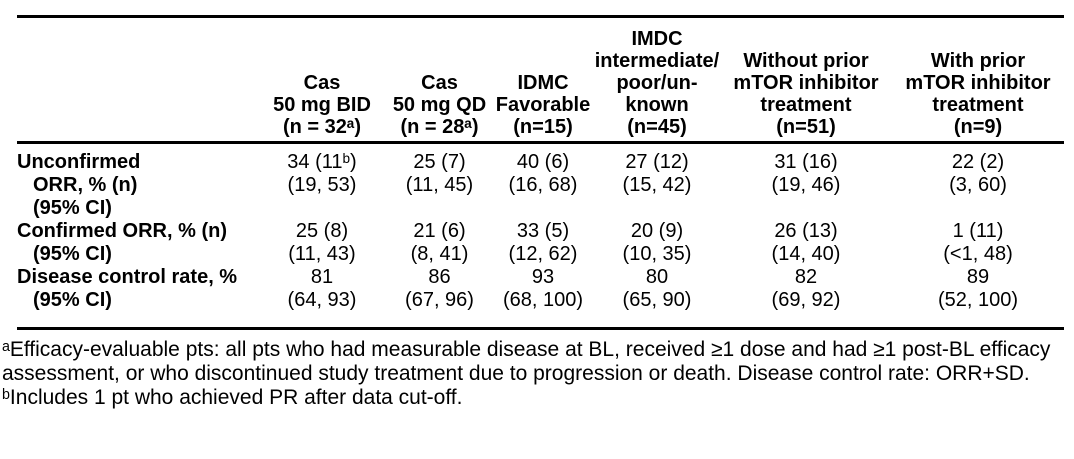  What do you see at coordinates (657, 61) in the screenshot?
I see `header-line: intermediate/` at bounding box center [657, 61].